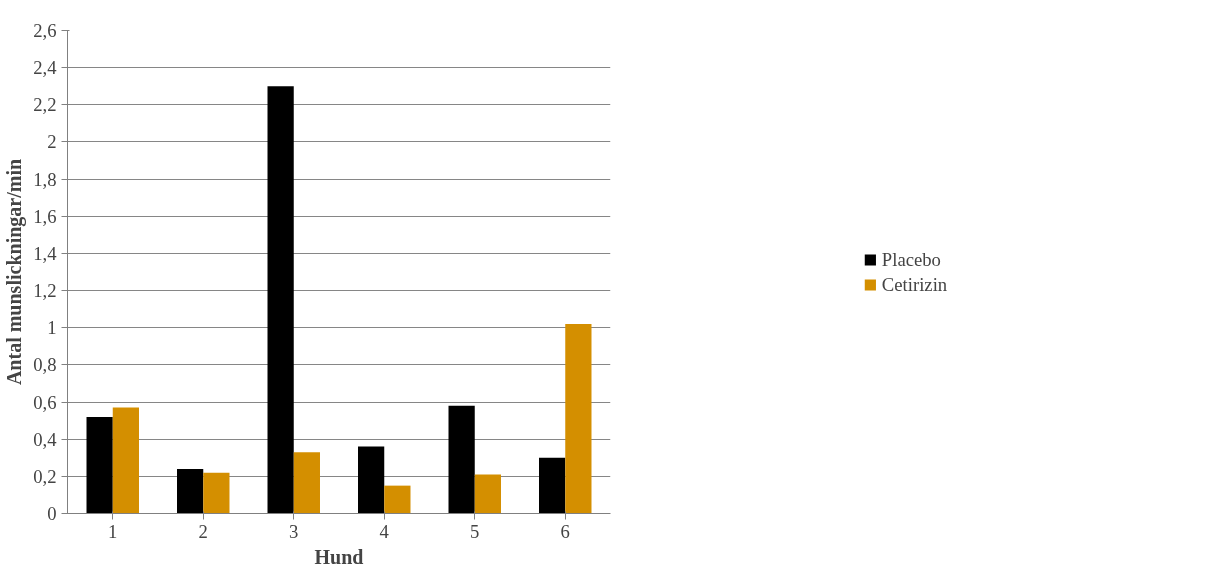 The height and width of the screenshot is (578, 1212). Describe the element at coordinates (384, 531) in the screenshot. I see `x-tick-label: 4` at that location.